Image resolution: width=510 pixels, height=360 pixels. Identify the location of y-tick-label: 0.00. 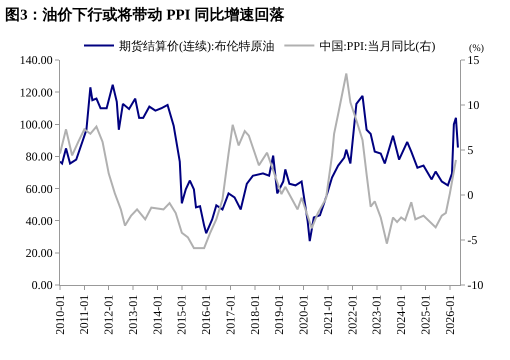
(42, 285).